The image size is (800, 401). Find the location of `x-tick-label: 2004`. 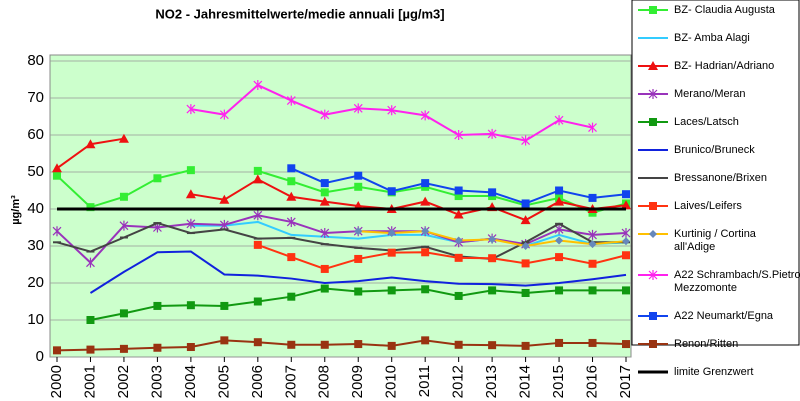

x-tick-label: 2004 is located at coordinates (190, 381).